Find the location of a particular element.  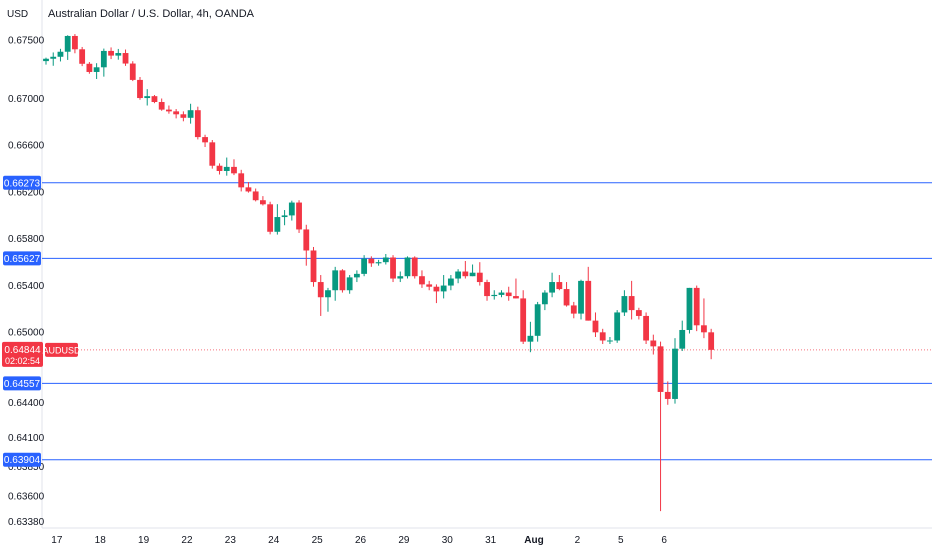

current-price-label: 0.64844 is located at coordinates (22, 350).